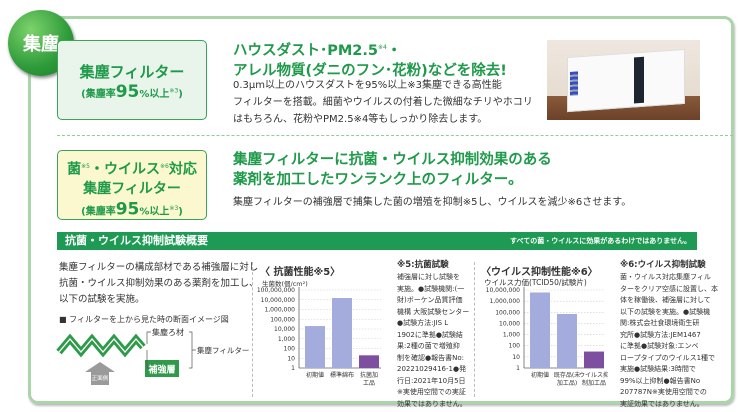 The image size is (740, 412). What do you see at coordinates (431, 288) in the screenshot?
I see `note-line: 実施。●試験機関:(一` at bounding box center [431, 288].